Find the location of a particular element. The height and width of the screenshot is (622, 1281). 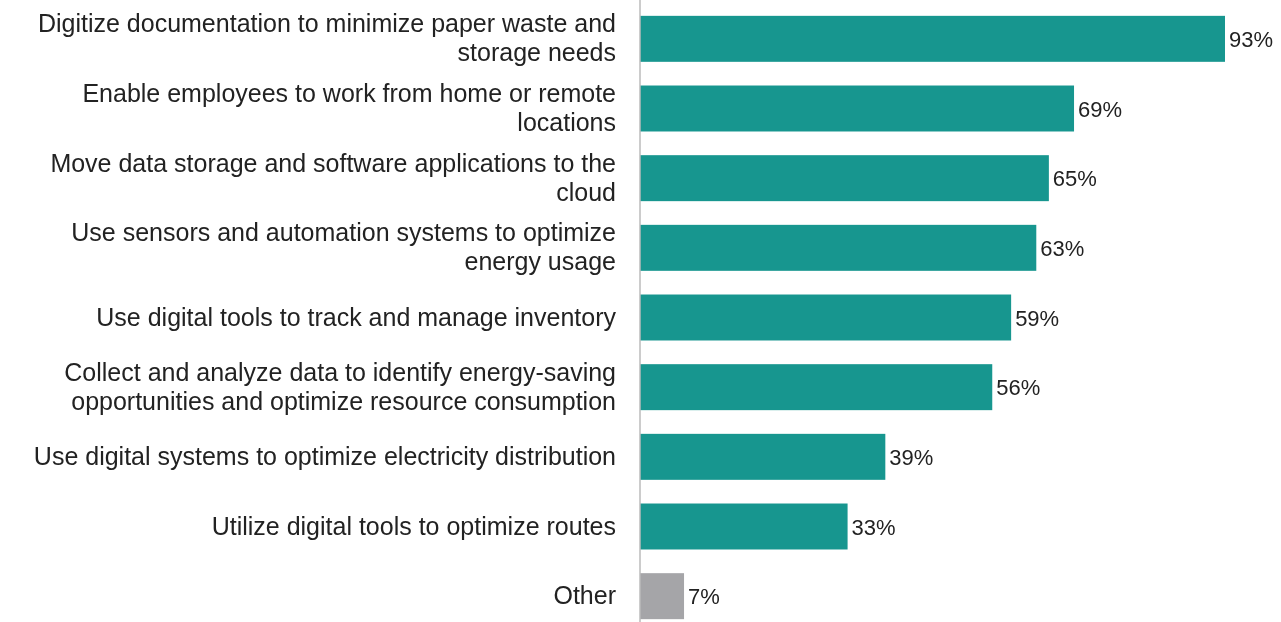

y-tick-label: Use digital systems to optimize electricity distribution is located at coordinates (324, 455).